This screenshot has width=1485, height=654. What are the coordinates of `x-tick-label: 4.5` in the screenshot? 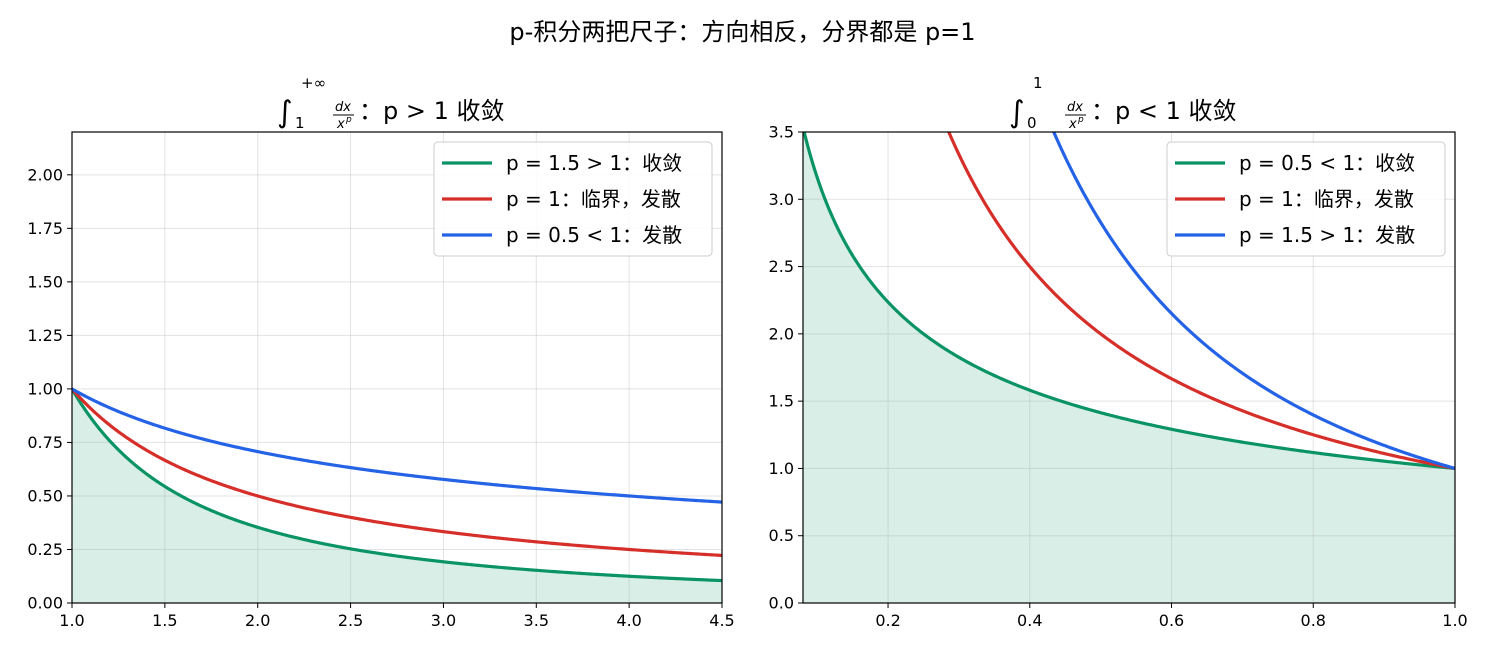 It's located at (721, 620).